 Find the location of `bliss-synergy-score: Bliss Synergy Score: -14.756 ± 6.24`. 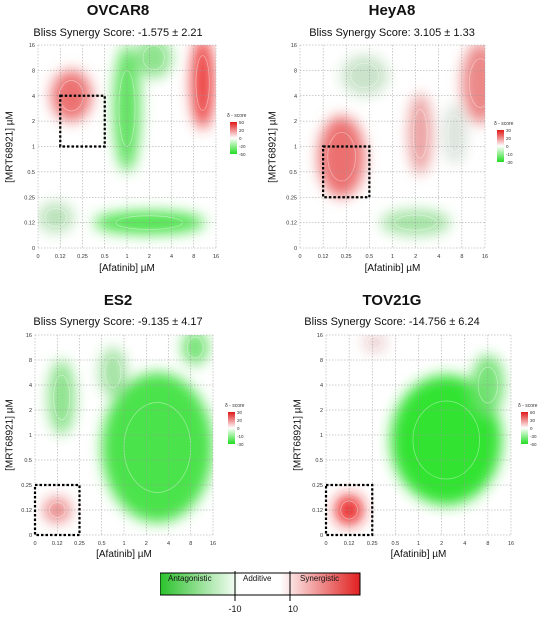

bliss-synergy-score: Bliss Synergy Score: -14.756 ± 6.24 is located at coordinates (392, 322).